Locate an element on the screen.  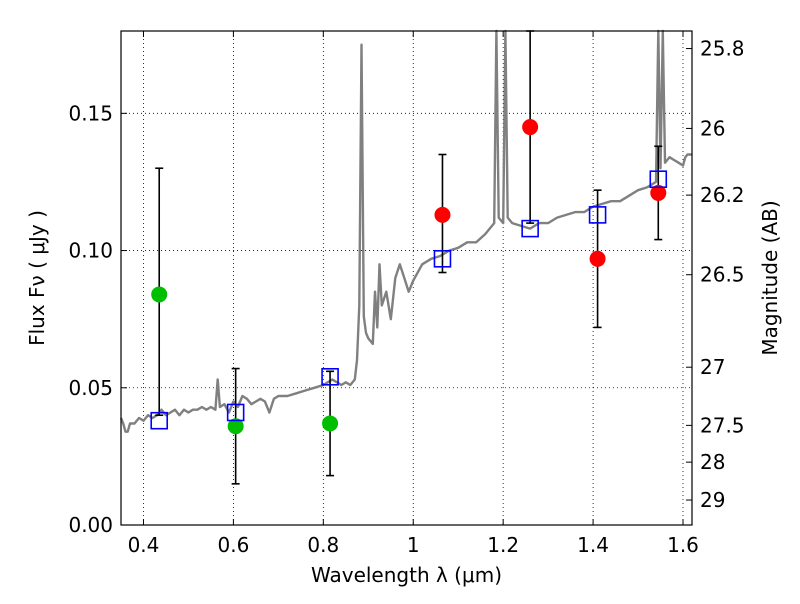
mag-tick-label: 26 is located at coordinates (712, 128).